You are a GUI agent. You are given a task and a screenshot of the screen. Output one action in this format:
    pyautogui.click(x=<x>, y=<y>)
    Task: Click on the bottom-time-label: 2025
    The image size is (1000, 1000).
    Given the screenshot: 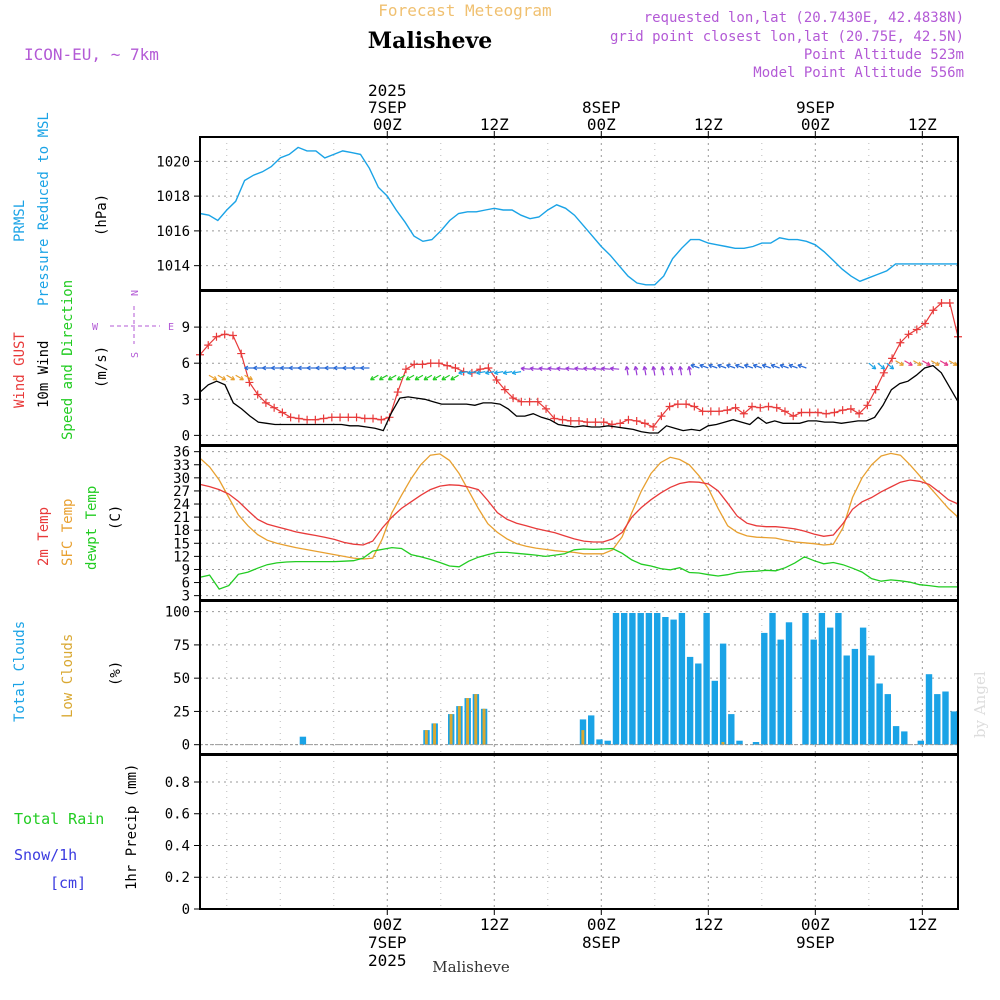 What is the action you would take?
    pyautogui.click(x=387, y=960)
    